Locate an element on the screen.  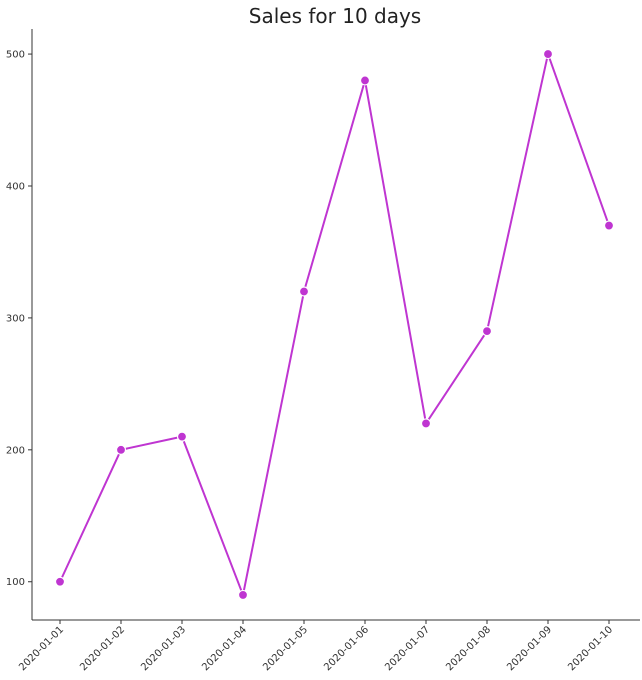
y-tick-label: 300 is located at coordinates (15, 318).